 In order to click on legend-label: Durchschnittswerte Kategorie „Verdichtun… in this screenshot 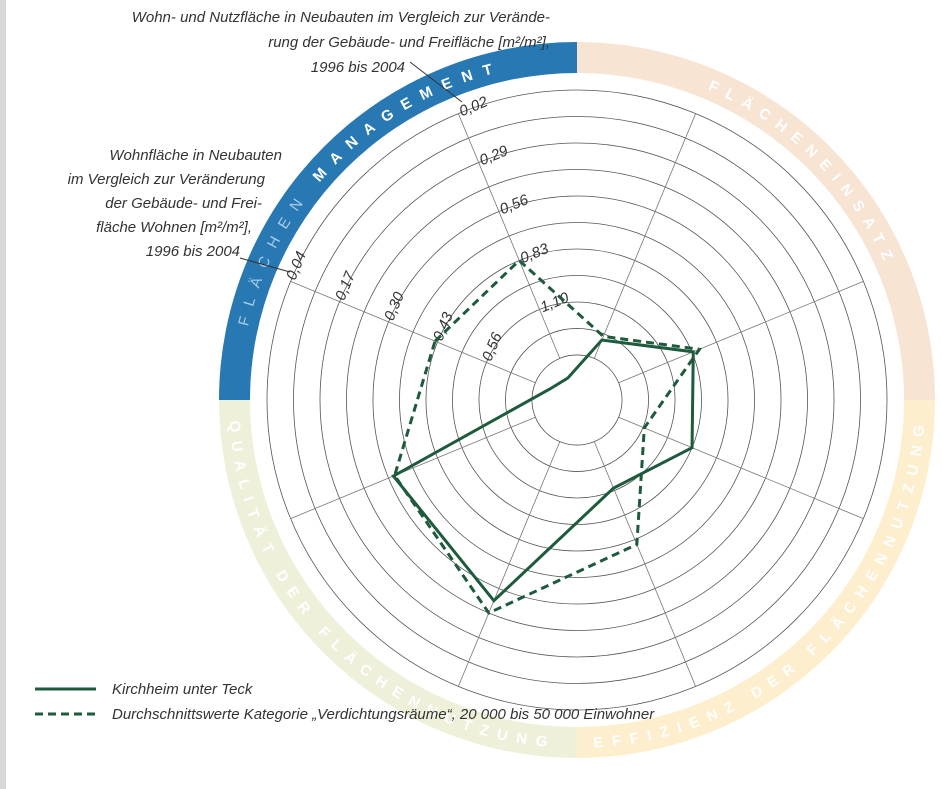, I will do `click(383, 714)`.